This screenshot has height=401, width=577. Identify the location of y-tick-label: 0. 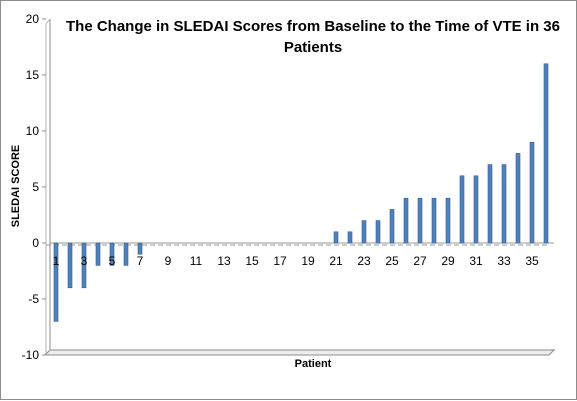
(35, 243).